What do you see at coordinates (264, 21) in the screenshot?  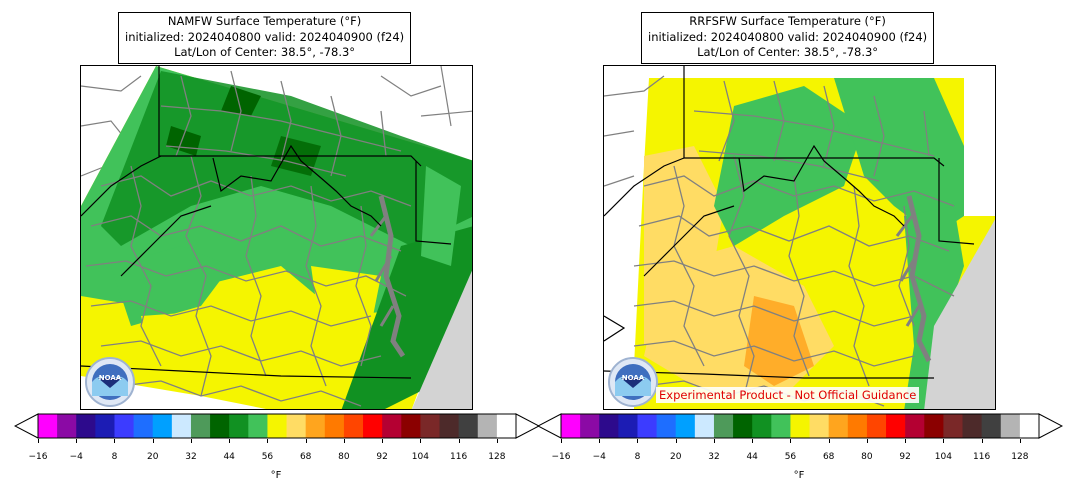 I see `left-title-line1: NAMFW Surface Temperature (°F)` at bounding box center [264, 21].